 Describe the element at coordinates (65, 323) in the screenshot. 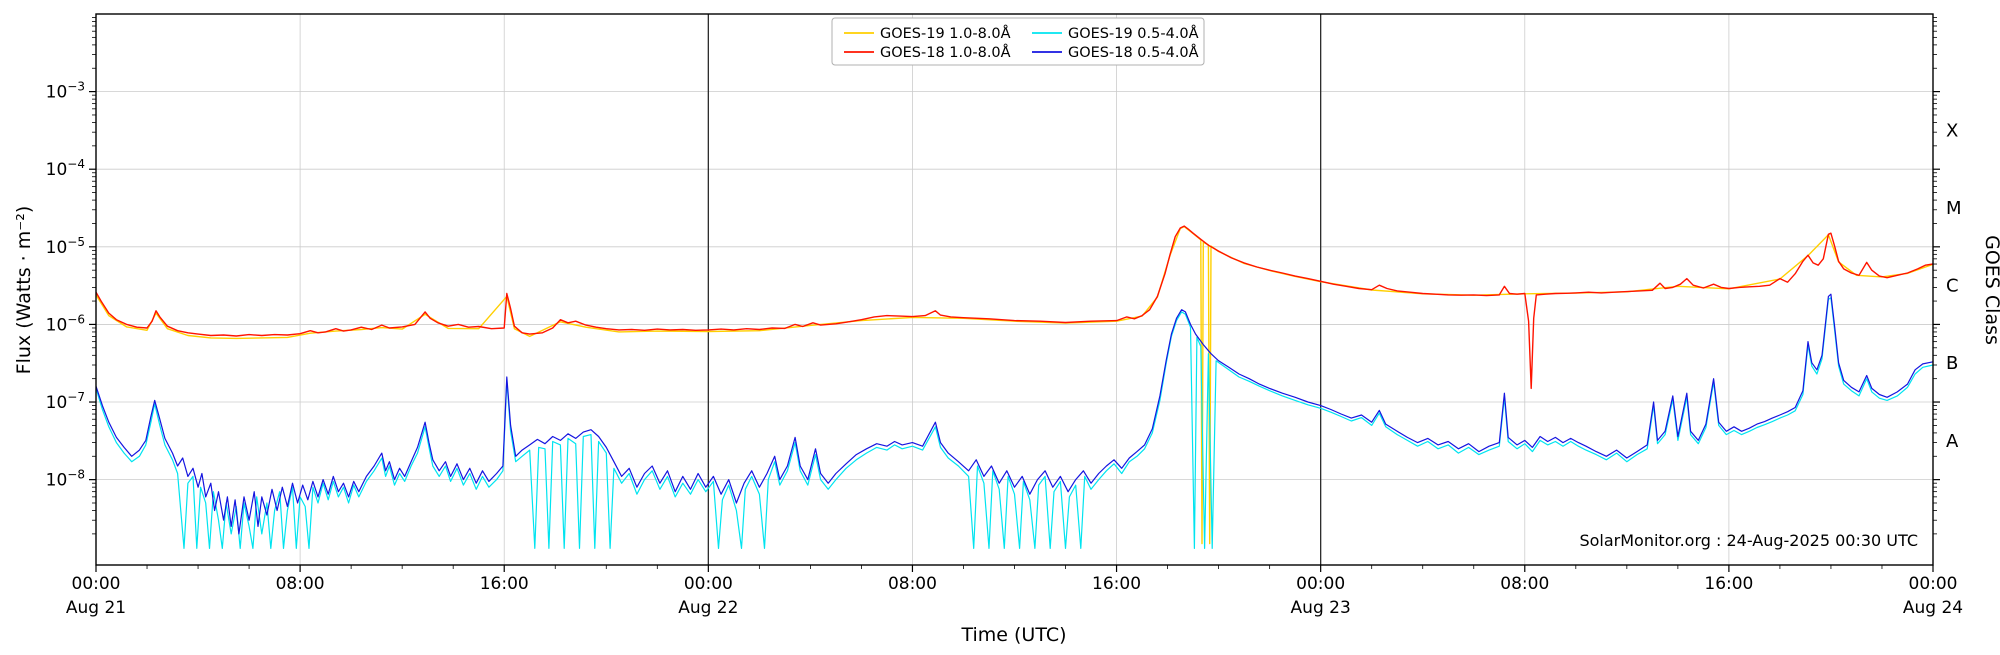

I see `y-tick-label: 10⁻⁶` at that location.